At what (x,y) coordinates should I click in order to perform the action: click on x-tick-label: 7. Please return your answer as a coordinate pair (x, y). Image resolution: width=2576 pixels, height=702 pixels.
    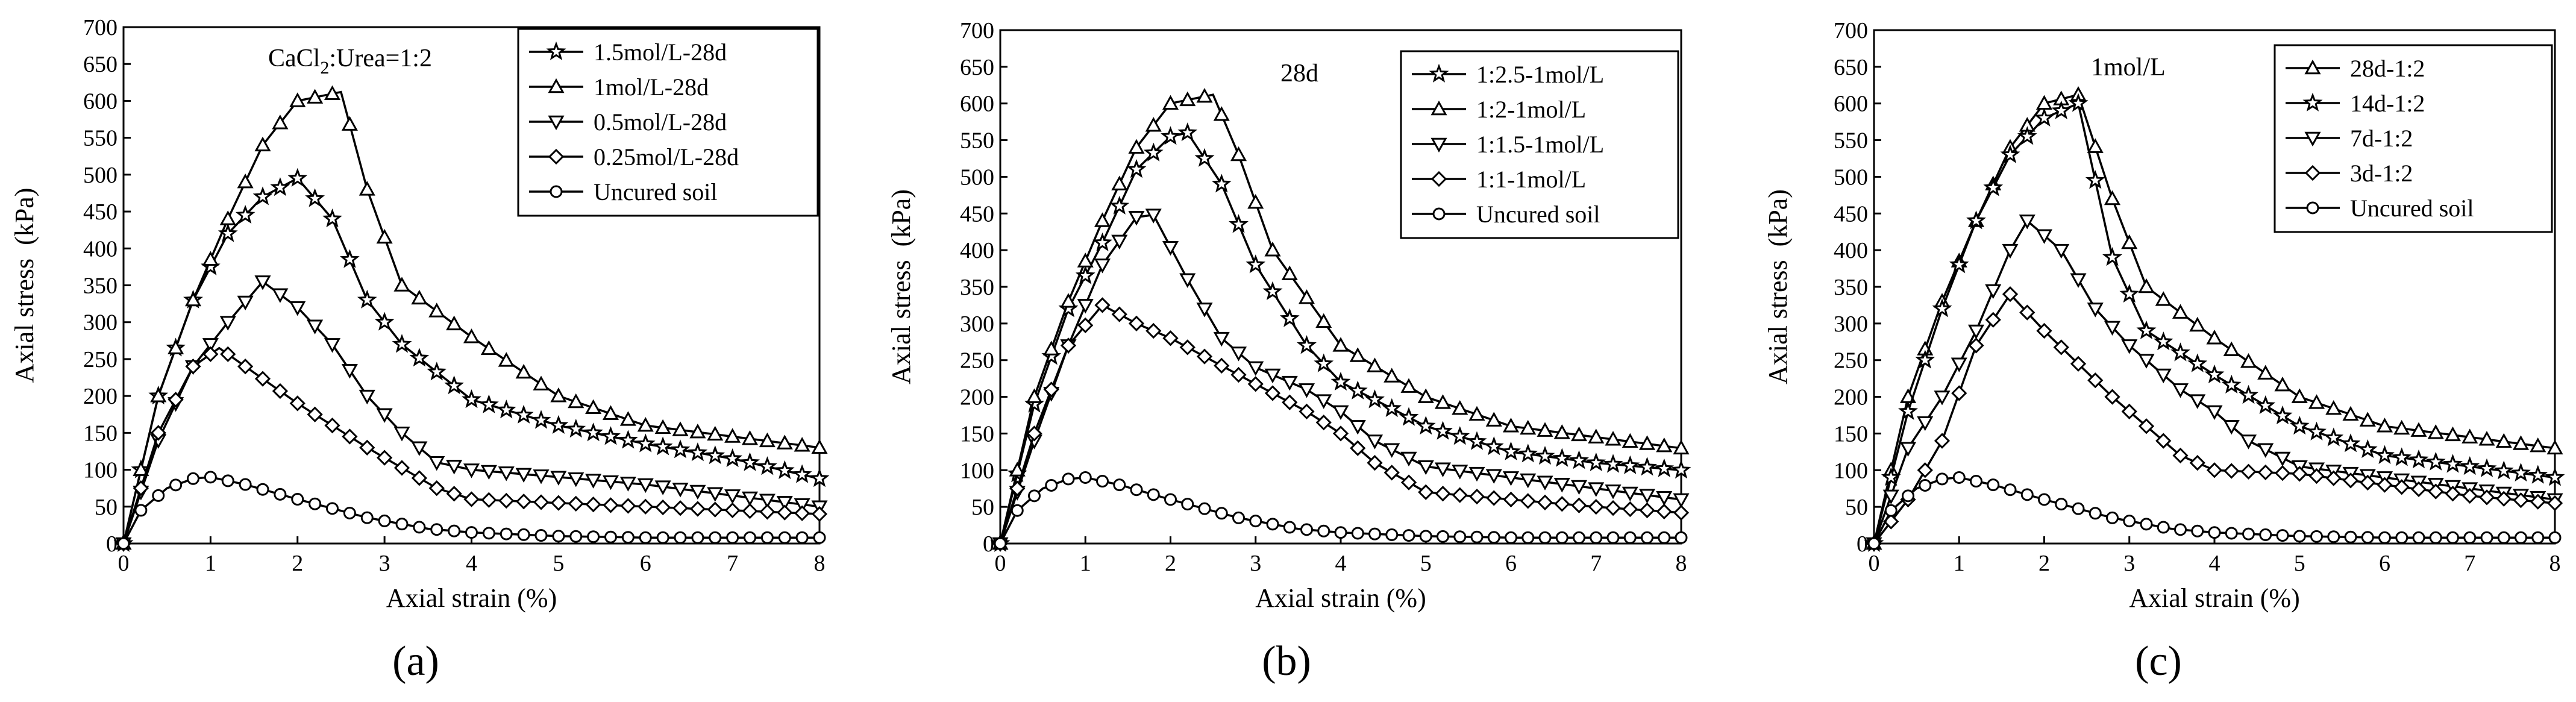
    Looking at the image, I should click on (732, 564).